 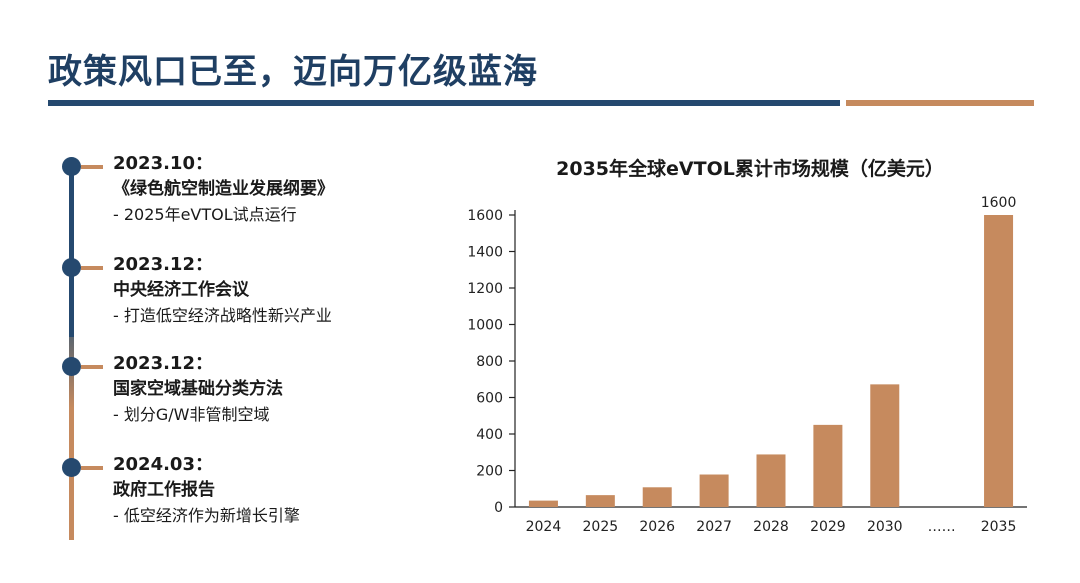 I want to click on y-tick-label: 1000, so click(x=485, y=326).